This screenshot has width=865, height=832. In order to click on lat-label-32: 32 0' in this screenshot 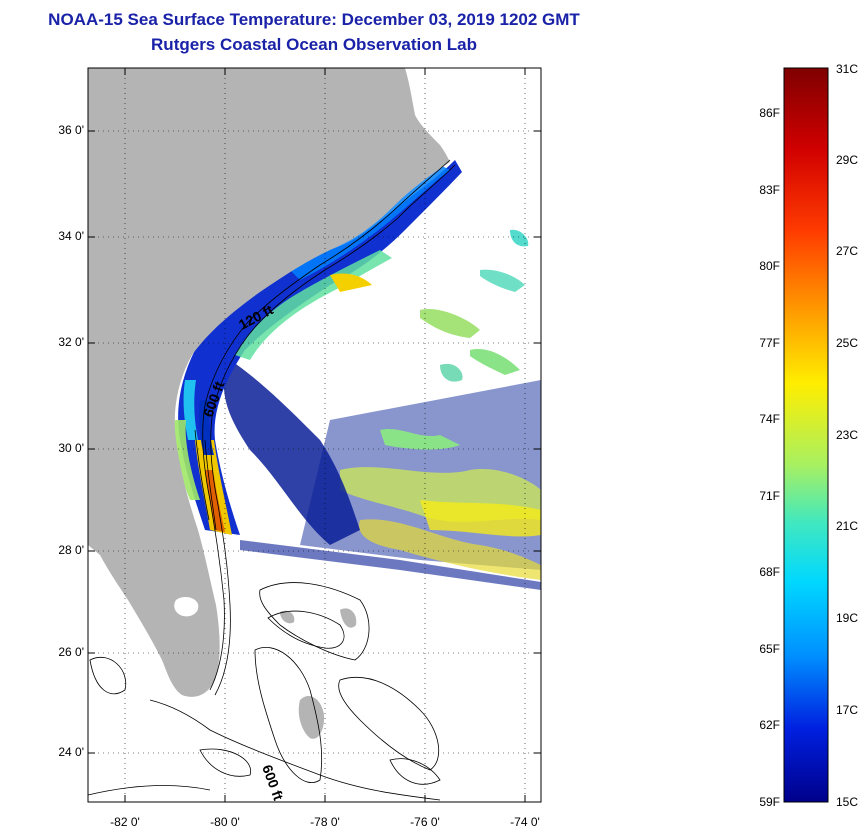, I will do `click(71, 342)`.